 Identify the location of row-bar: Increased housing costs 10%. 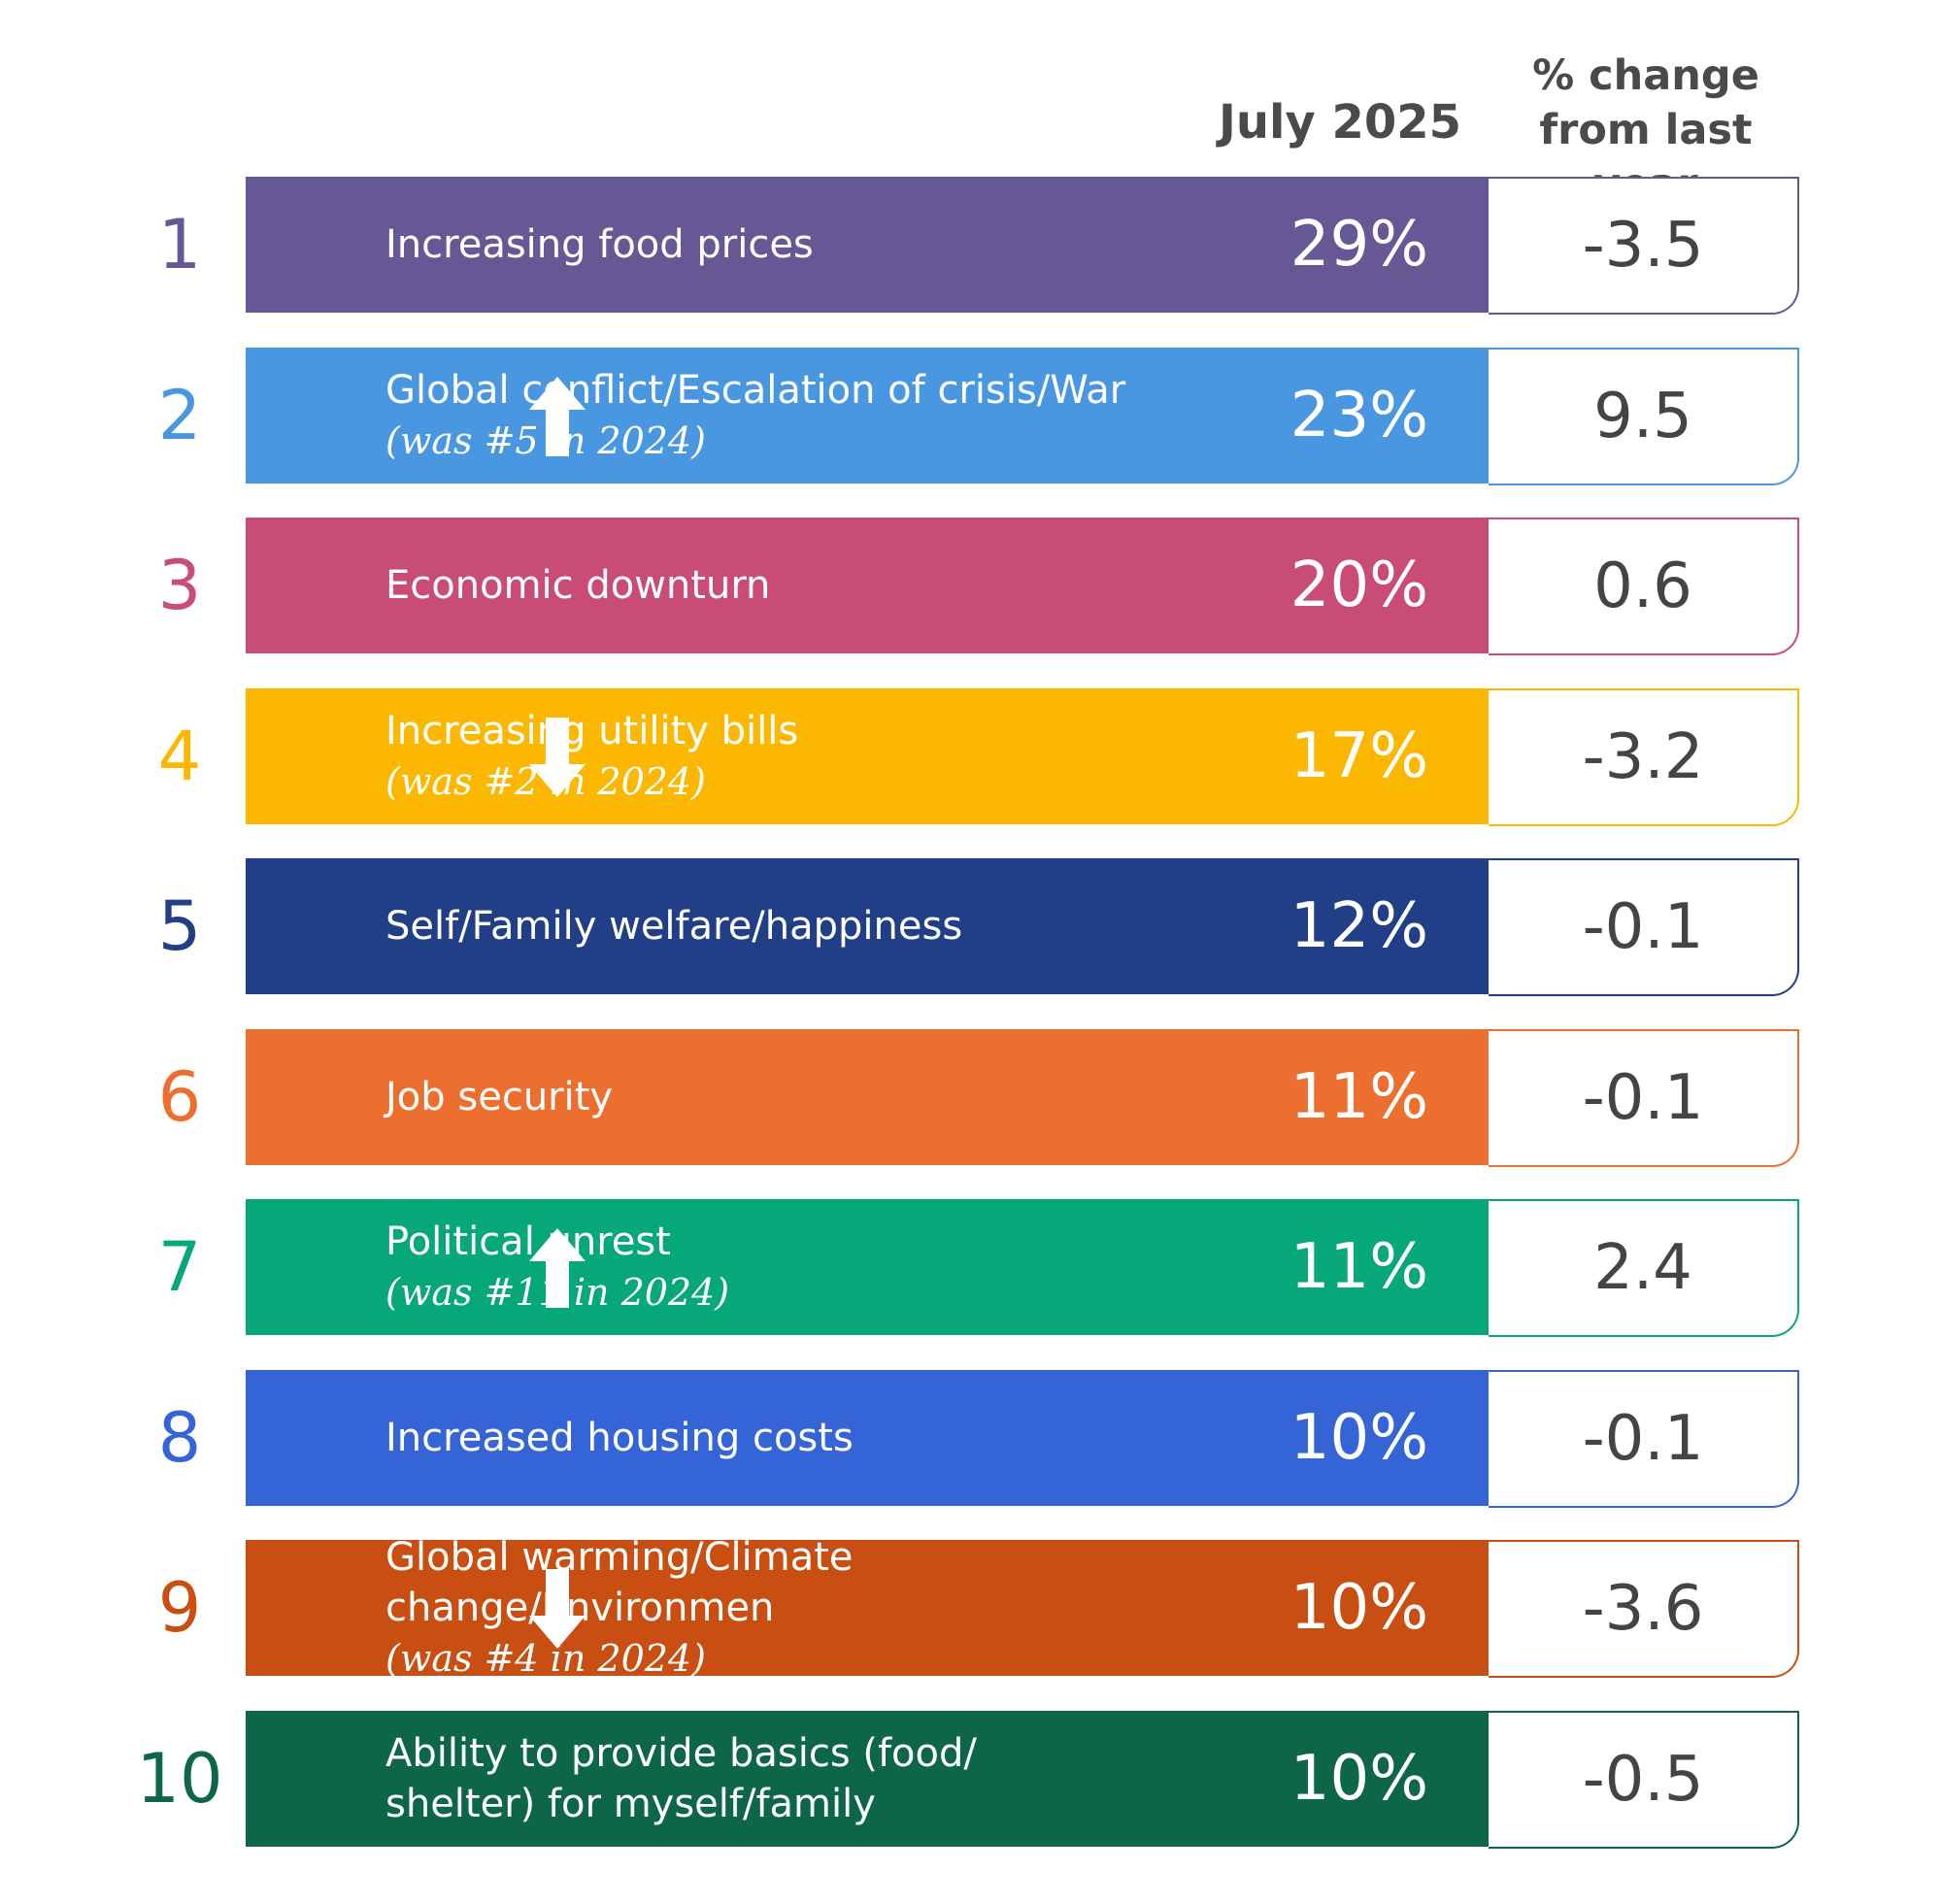
(867, 1438).